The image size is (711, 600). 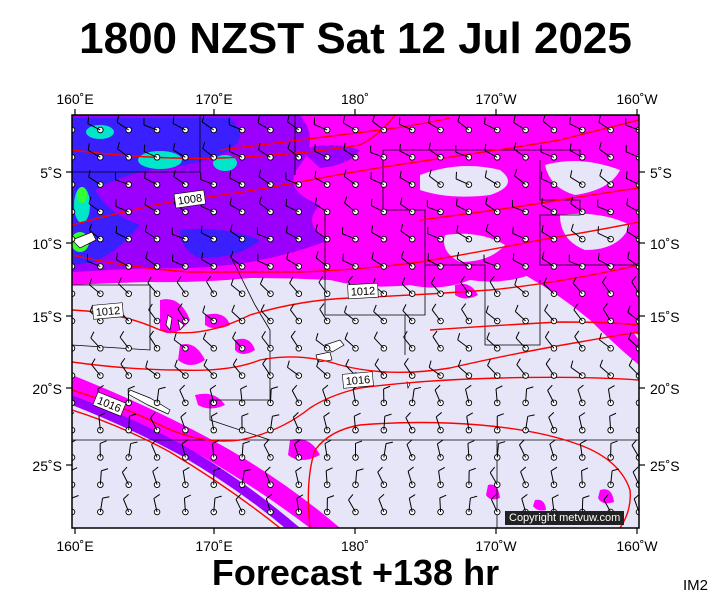 What do you see at coordinates (214, 99) in the screenshot?
I see `lon-label-top-170e: 170˚E` at bounding box center [214, 99].